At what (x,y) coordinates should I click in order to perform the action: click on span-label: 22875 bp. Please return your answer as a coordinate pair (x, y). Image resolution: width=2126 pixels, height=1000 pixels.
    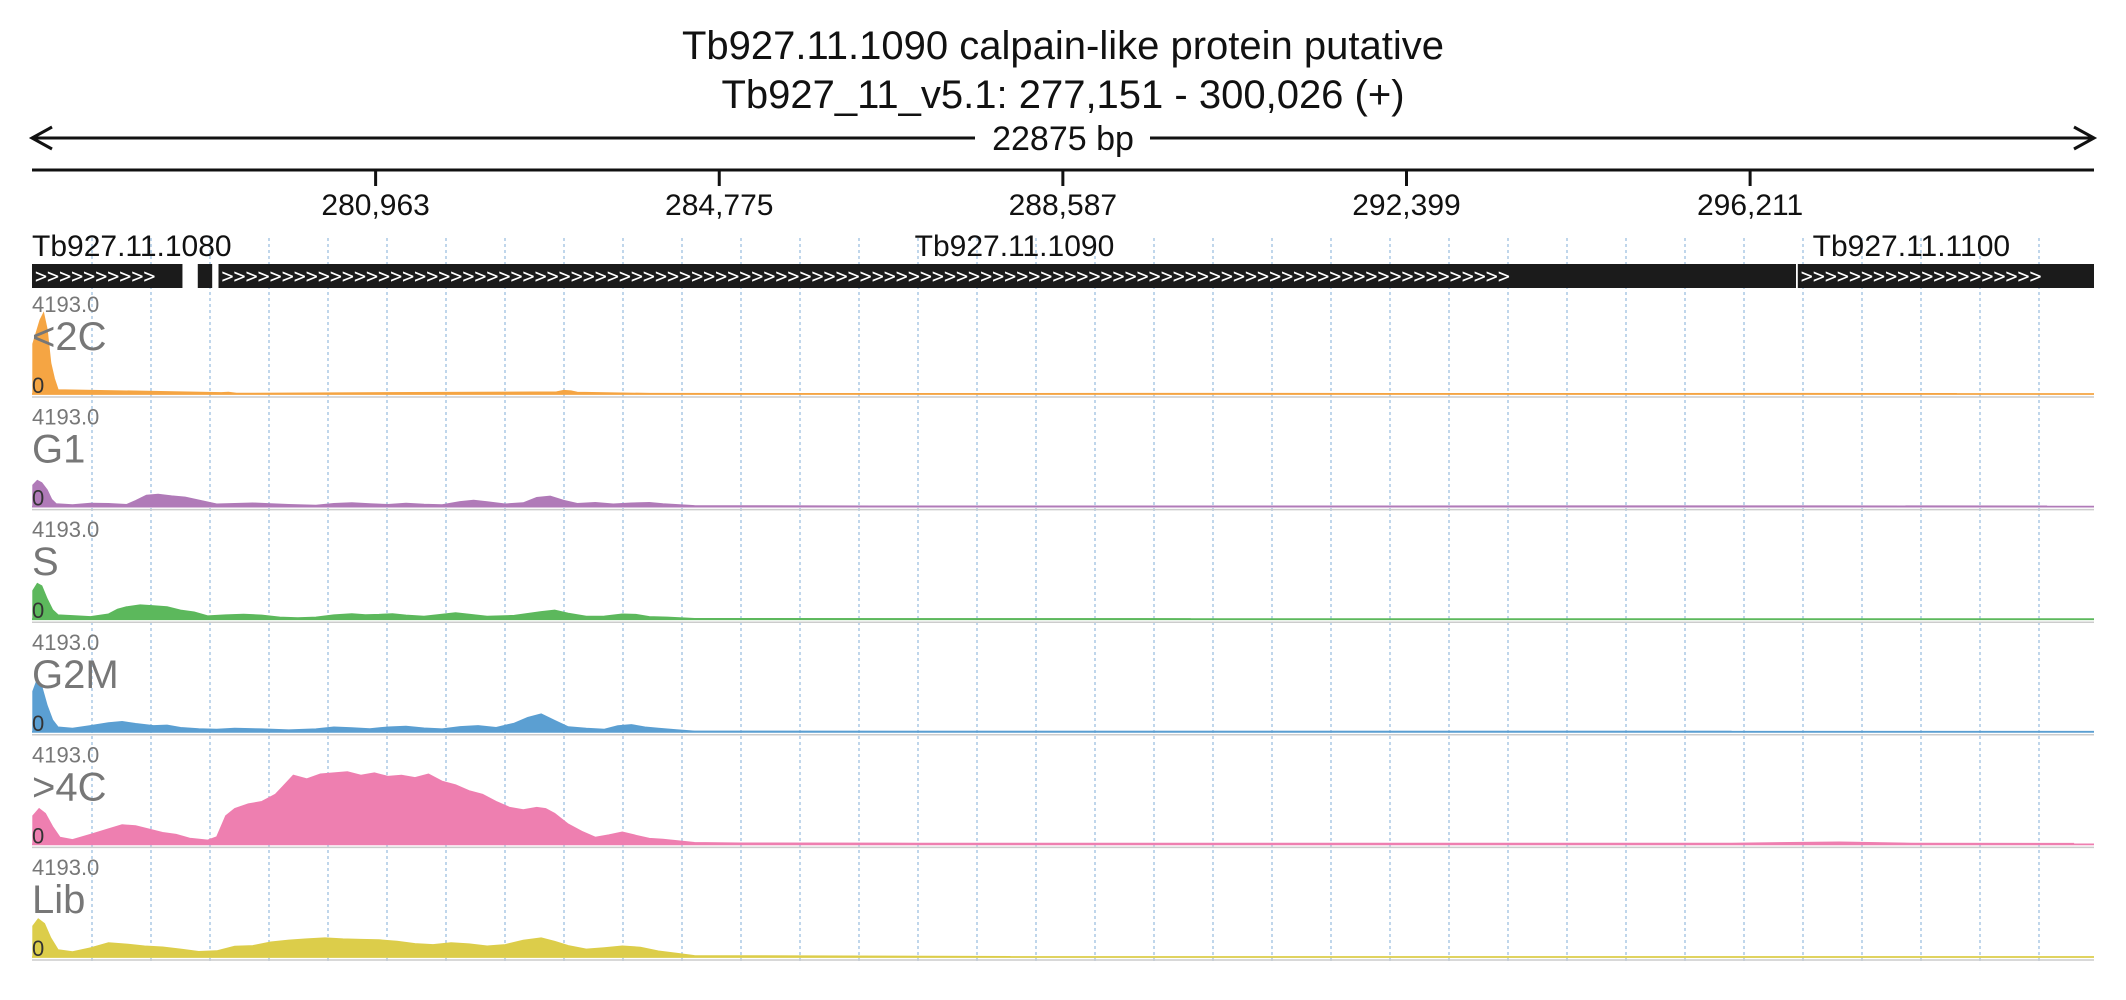
    Looking at the image, I should click on (1063, 139).